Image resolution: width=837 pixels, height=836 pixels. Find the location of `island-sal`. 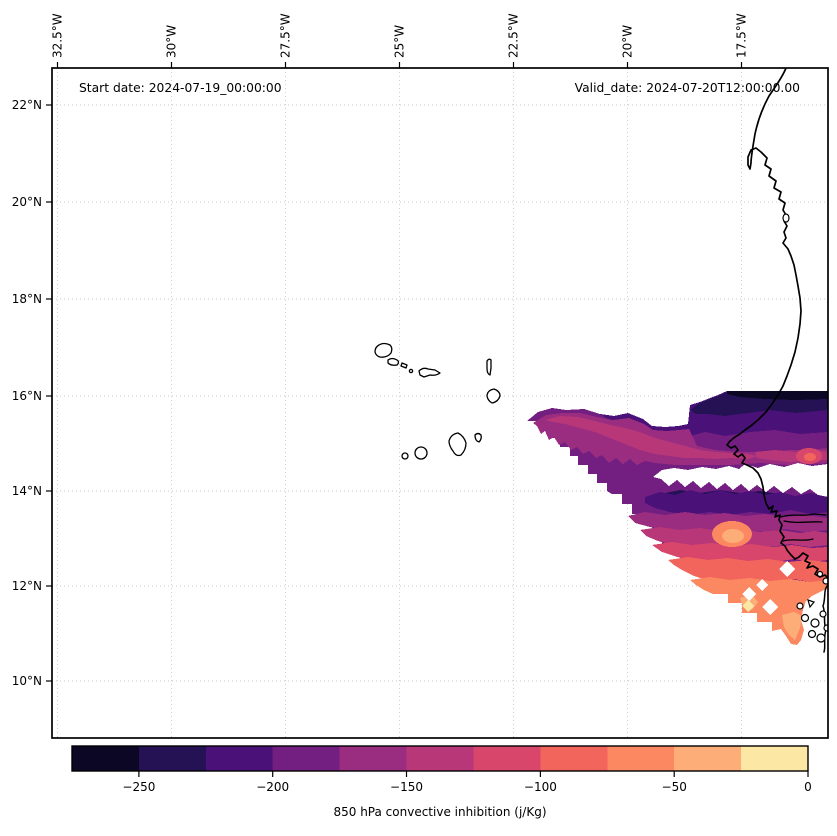

island-sal is located at coordinates (489, 367).